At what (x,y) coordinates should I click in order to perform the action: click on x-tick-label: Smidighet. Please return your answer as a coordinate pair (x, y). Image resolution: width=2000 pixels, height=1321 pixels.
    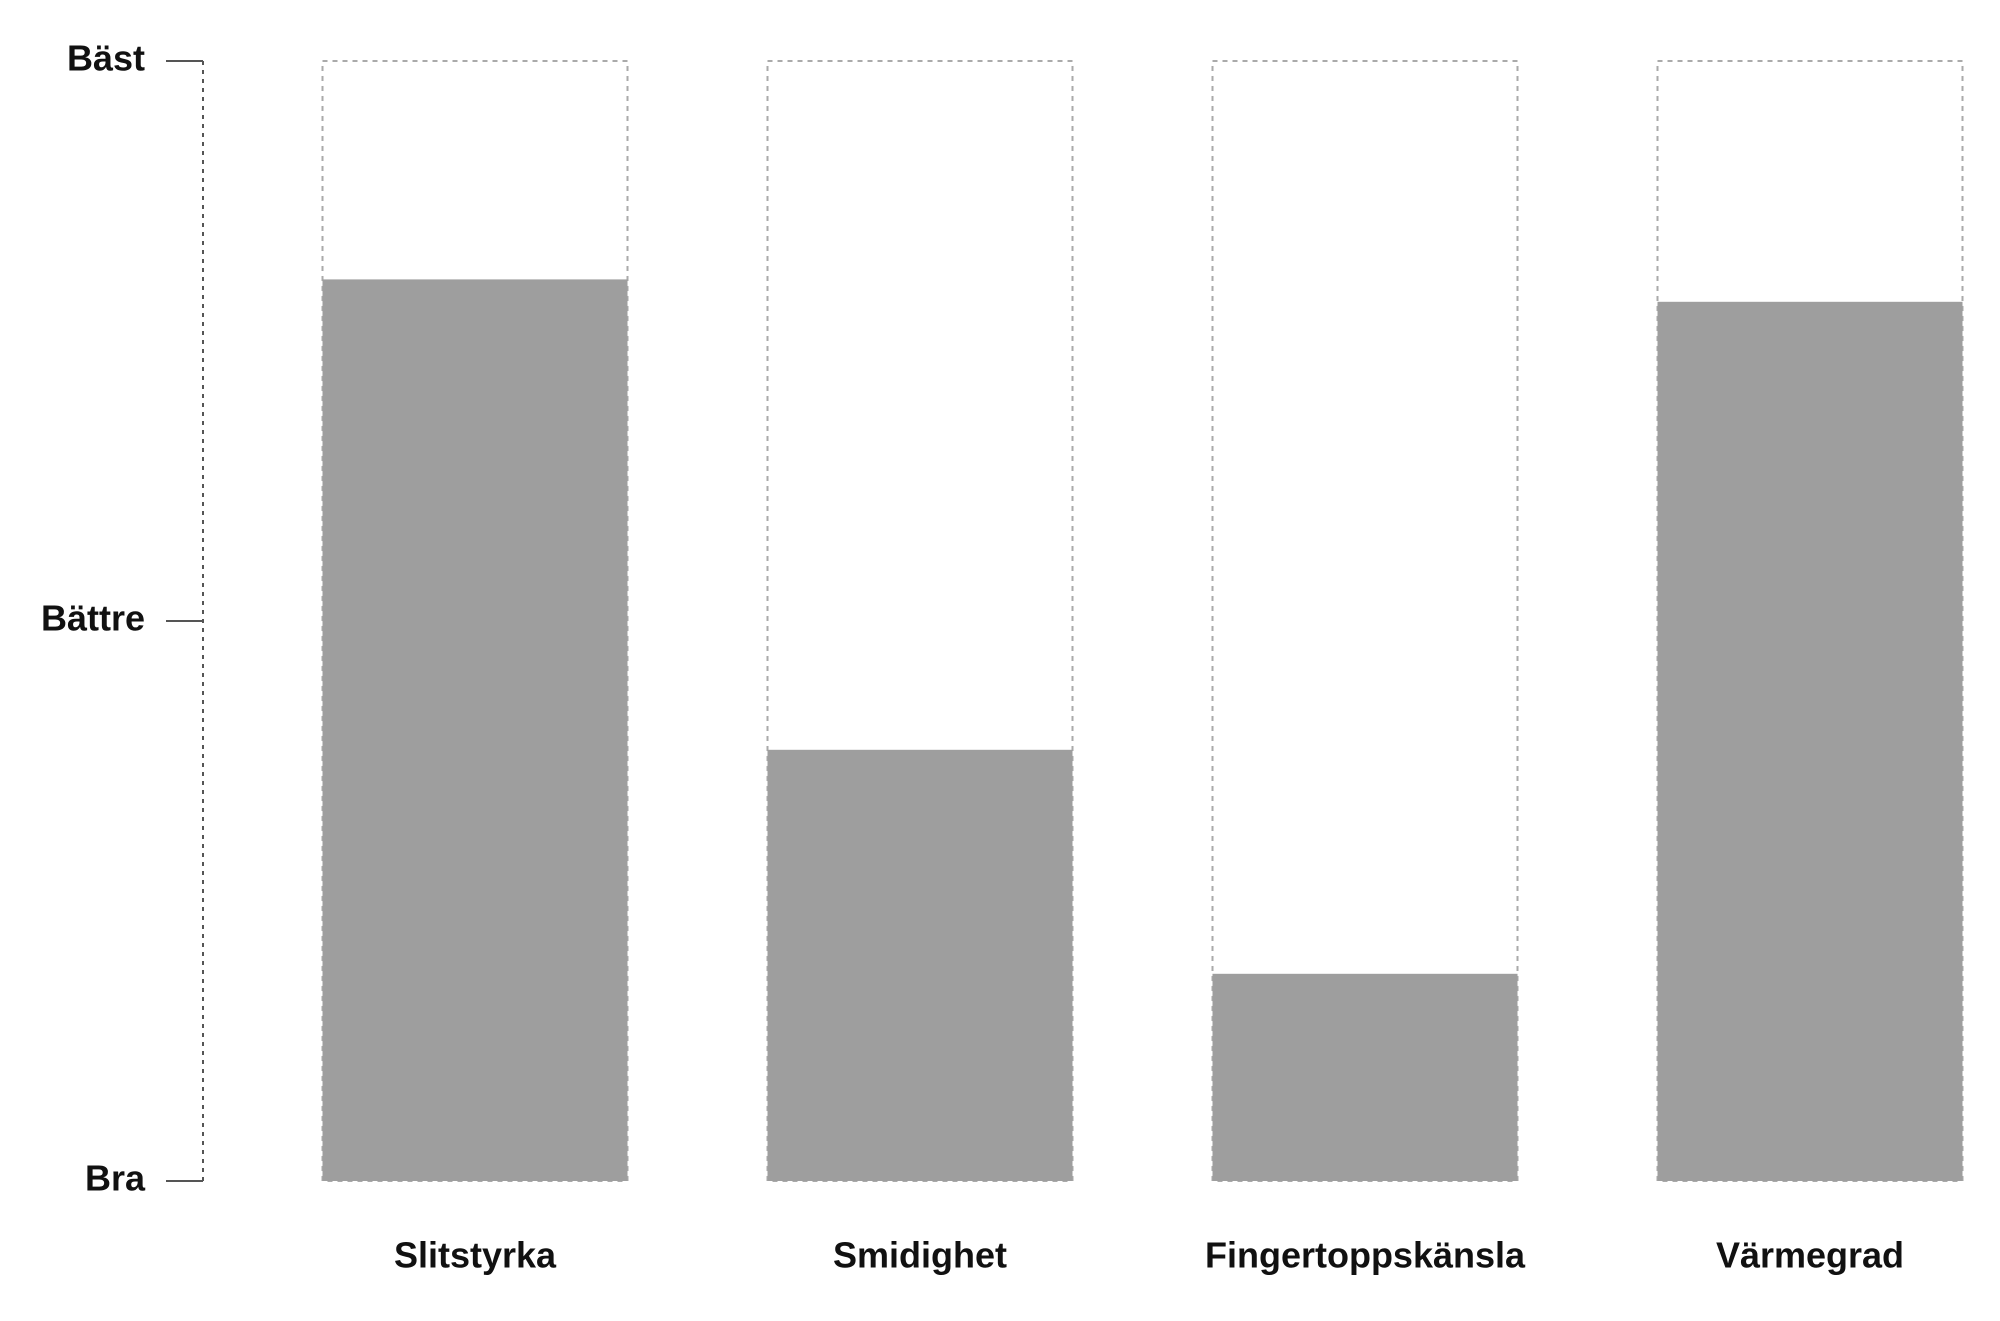
    Looking at the image, I should click on (920, 1255).